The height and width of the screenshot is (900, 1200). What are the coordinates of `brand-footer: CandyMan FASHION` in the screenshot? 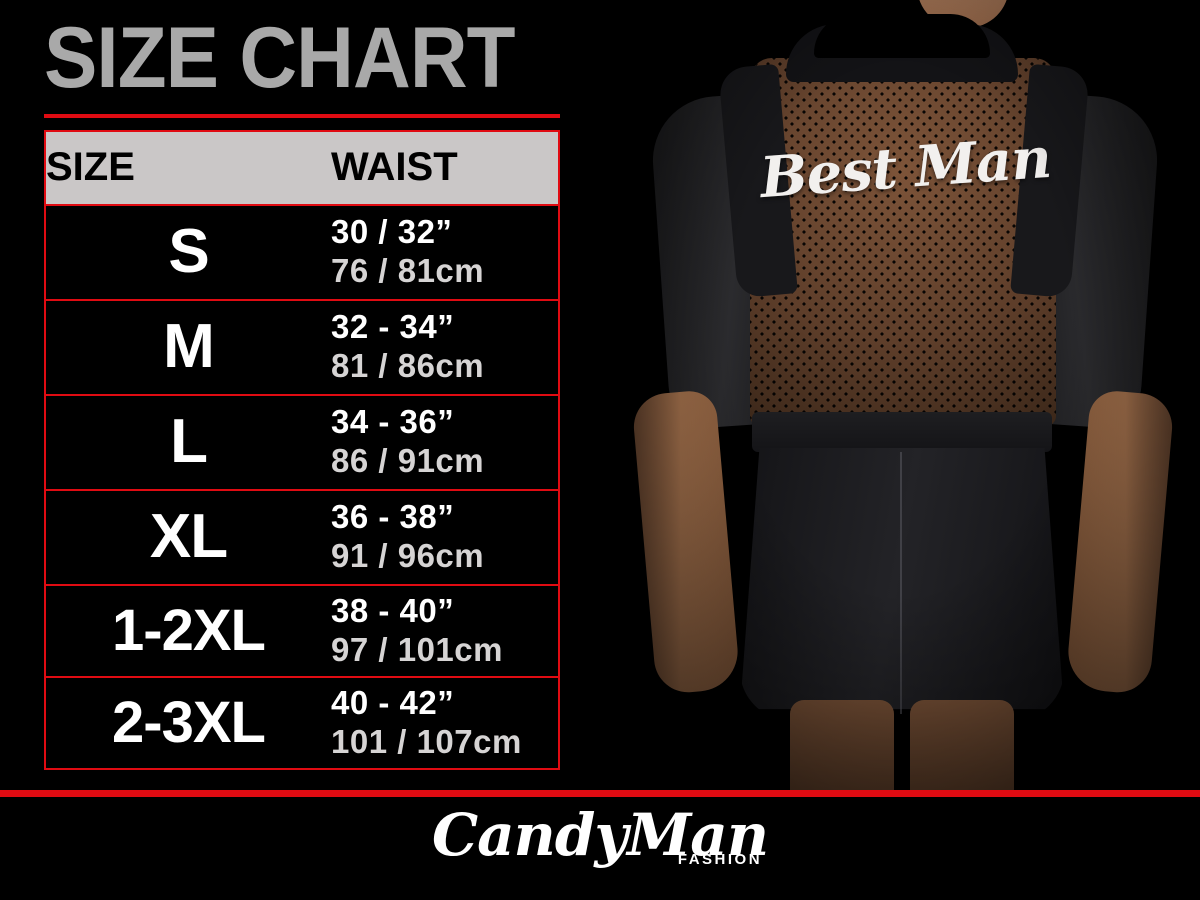 It's located at (600, 837).